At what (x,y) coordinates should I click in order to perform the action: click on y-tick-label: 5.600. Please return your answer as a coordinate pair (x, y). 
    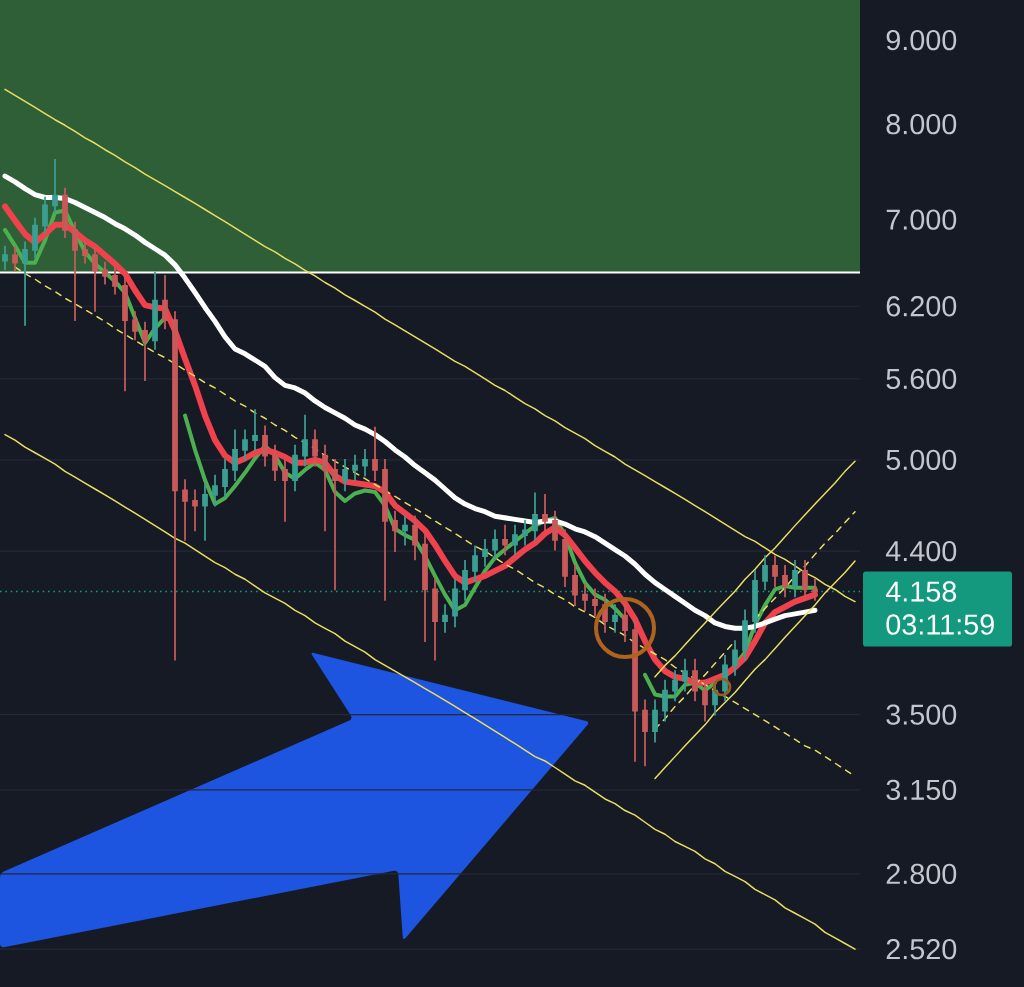
    Looking at the image, I should click on (921, 379).